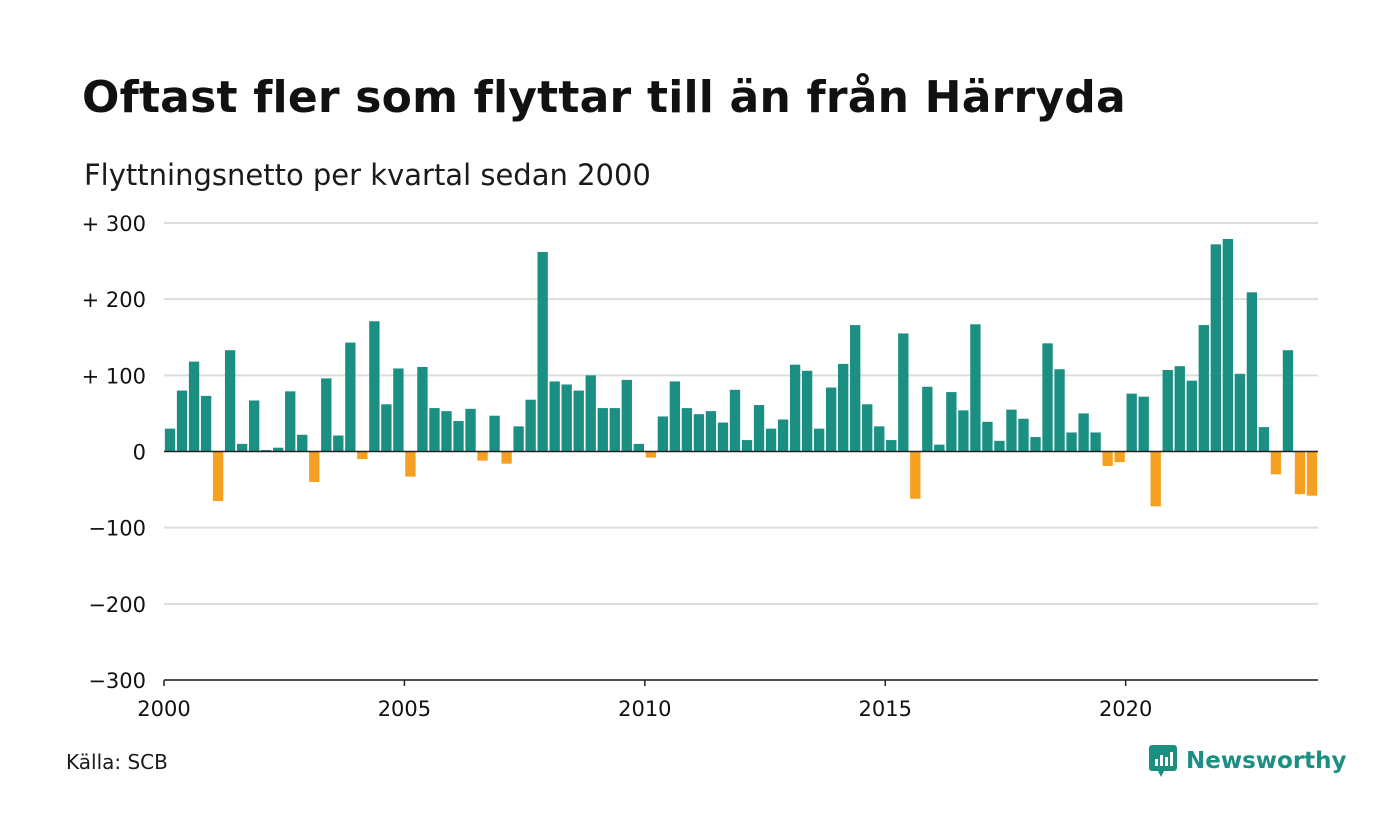  Describe the element at coordinates (117, 605) in the screenshot. I see `y-tick-label: −200` at that location.